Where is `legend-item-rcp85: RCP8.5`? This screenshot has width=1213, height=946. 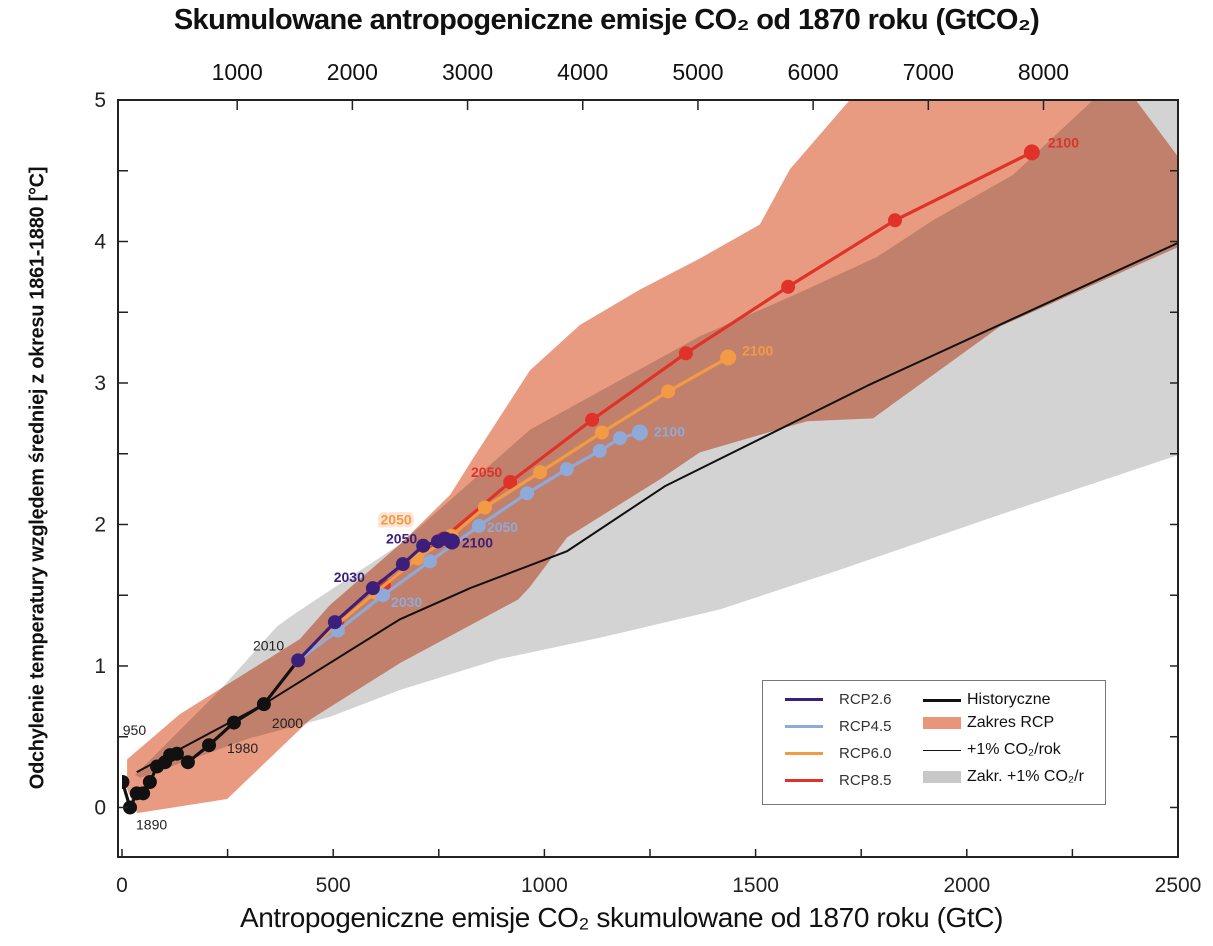
legend-item-rcp85: RCP8.5 is located at coordinates (838, 780).